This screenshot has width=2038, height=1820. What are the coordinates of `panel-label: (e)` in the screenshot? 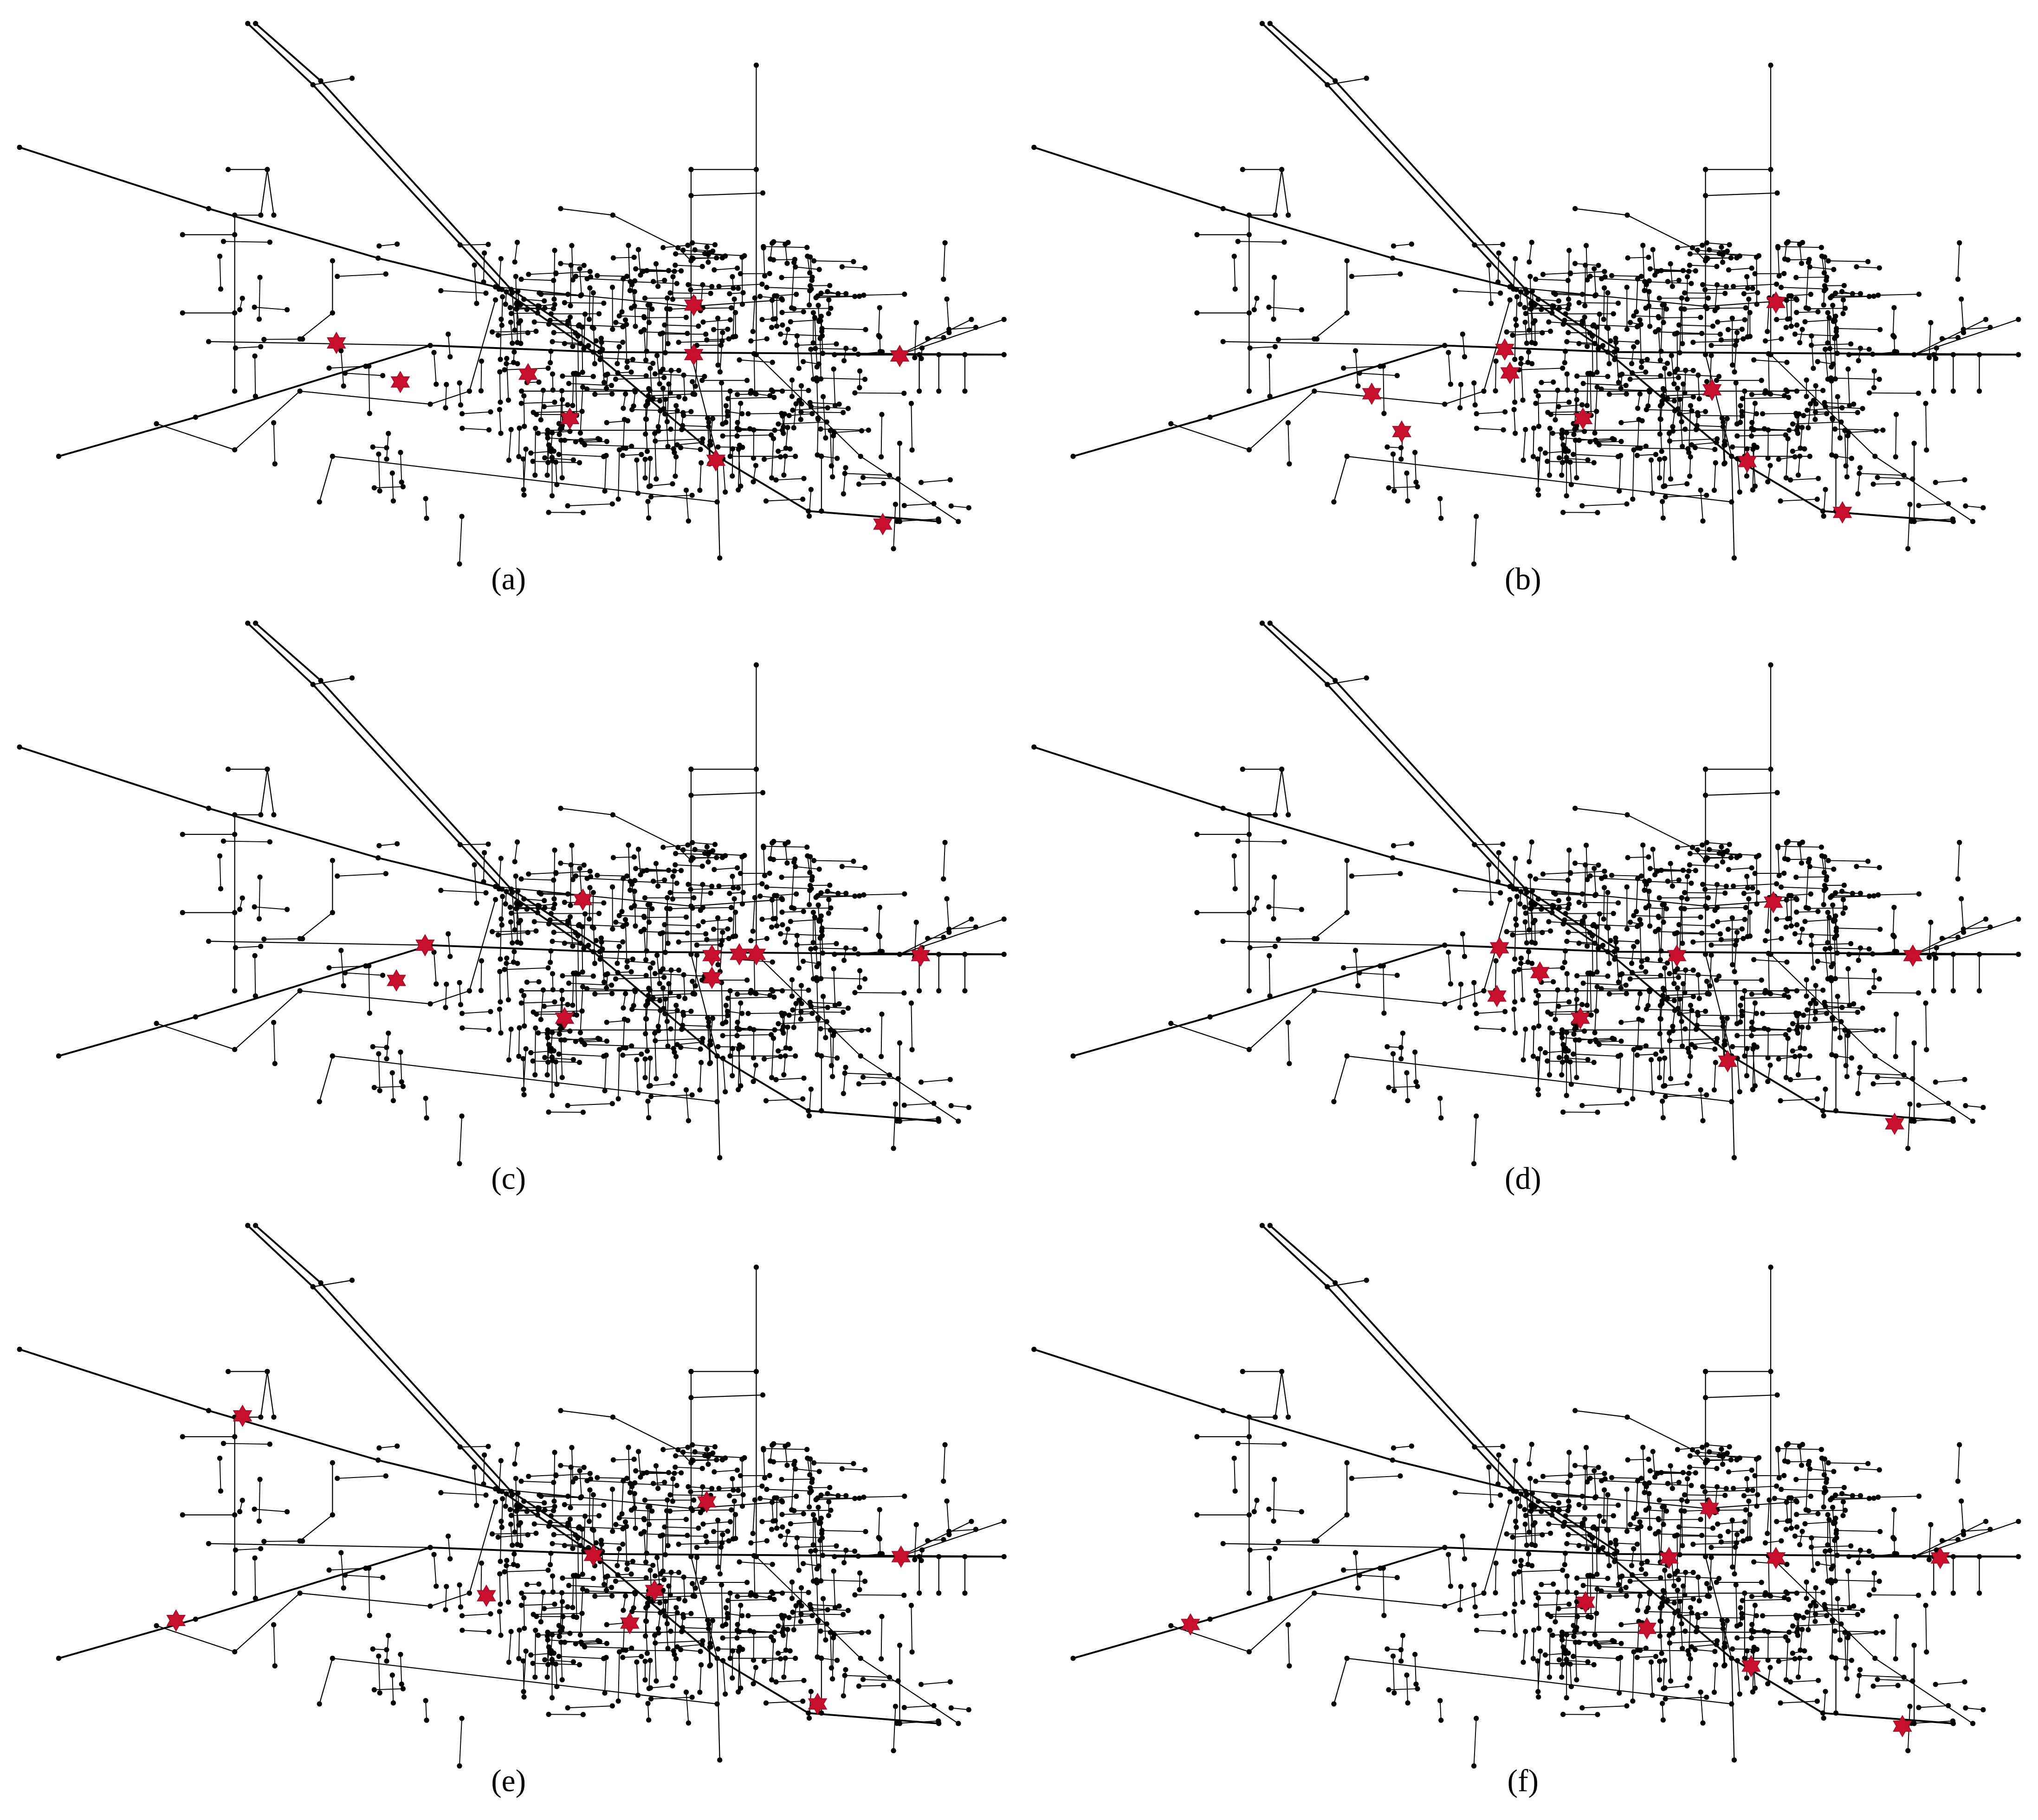 It's located at (508, 1780).